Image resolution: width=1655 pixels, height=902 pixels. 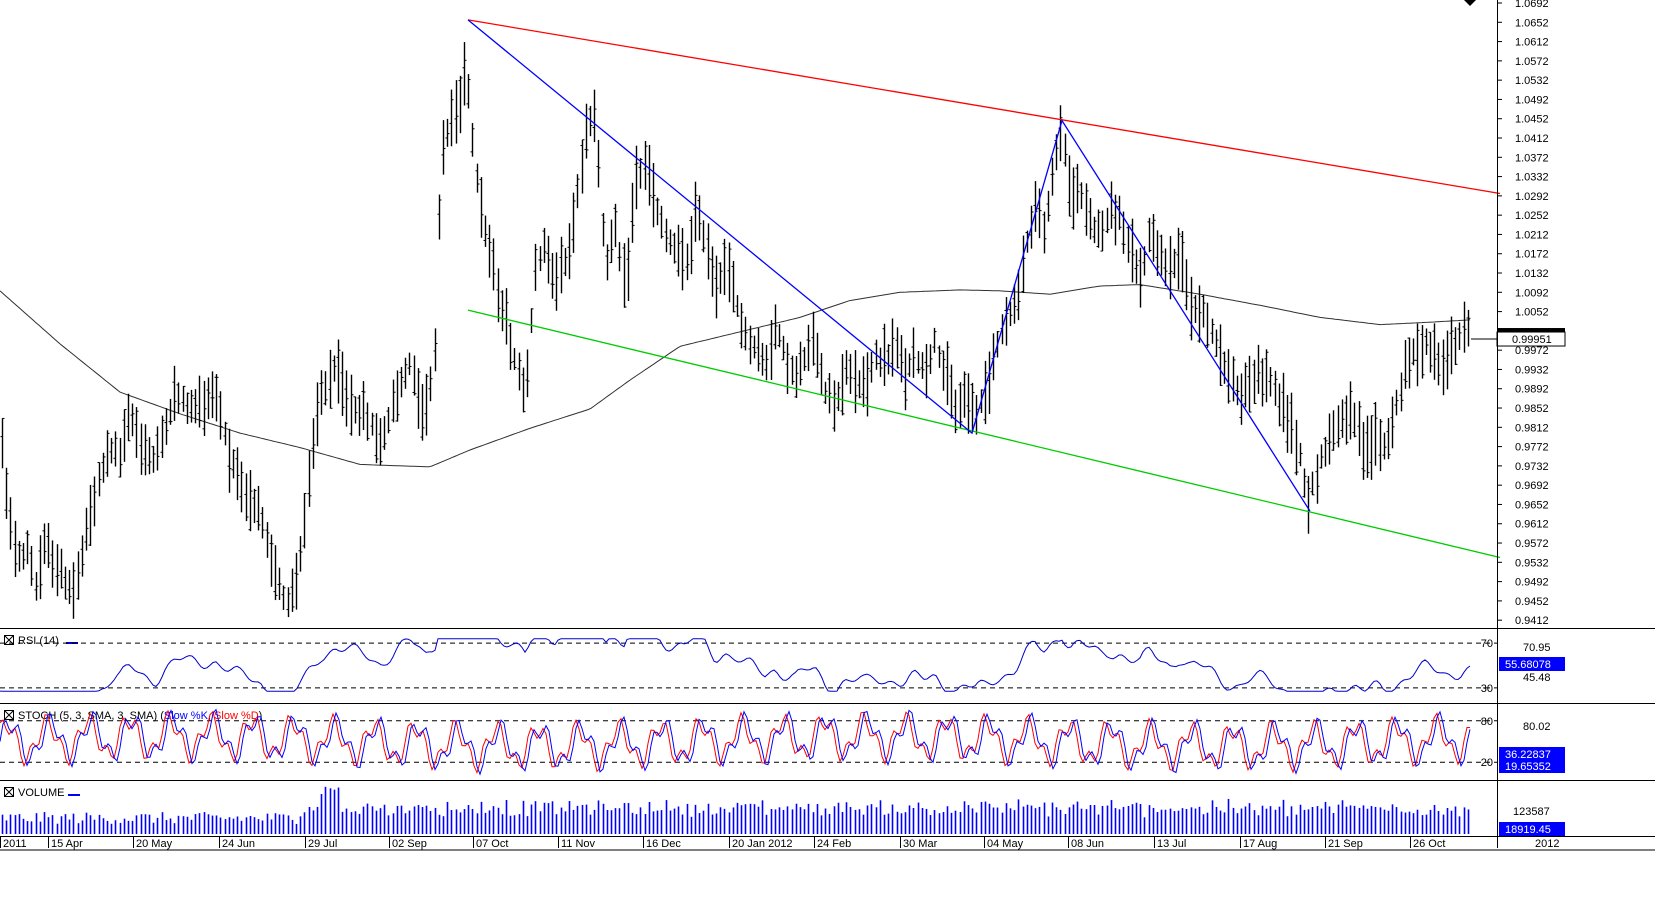 I want to click on triangle-down-icon, so click(x=1470, y=3).